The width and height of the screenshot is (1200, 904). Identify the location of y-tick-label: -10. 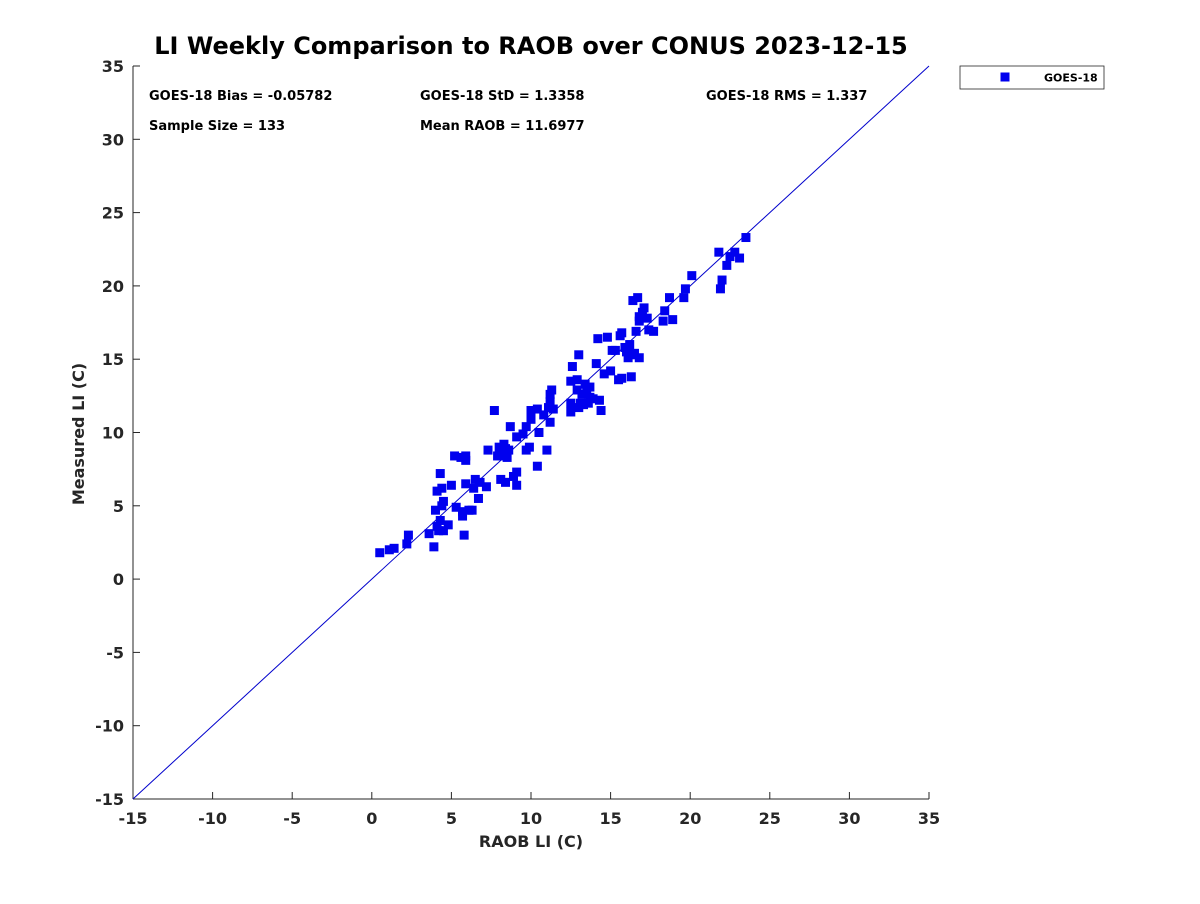
(109, 726).